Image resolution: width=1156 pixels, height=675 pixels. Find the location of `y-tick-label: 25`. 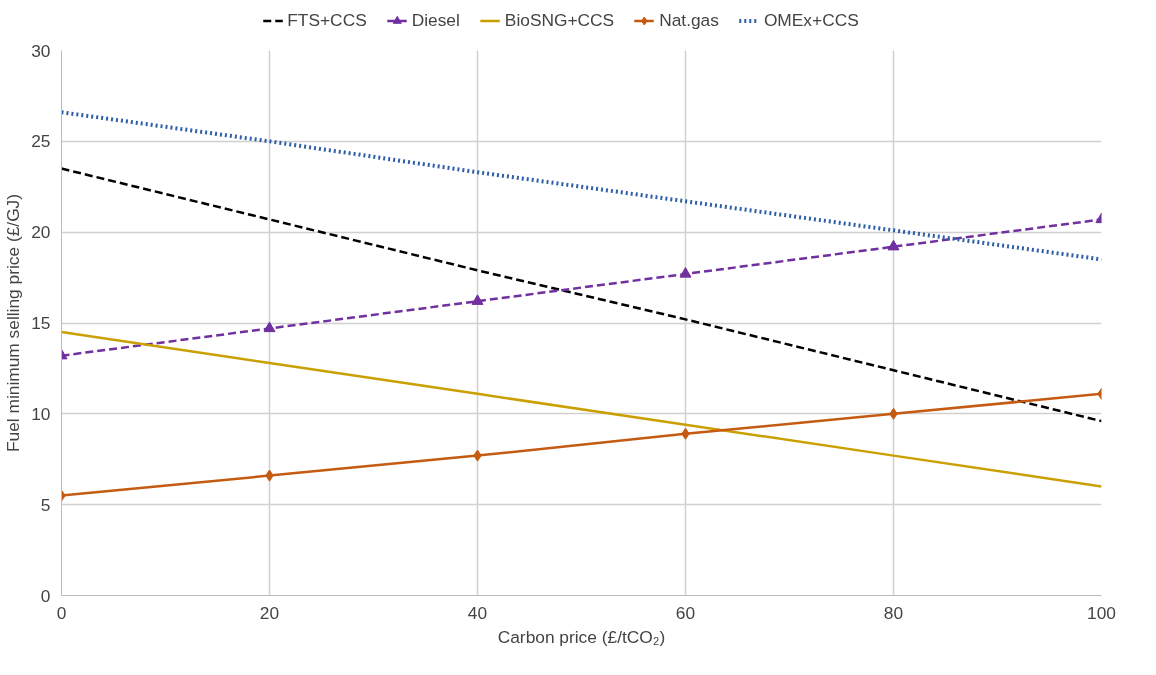

y-tick-label: 25 is located at coordinates (41, 141).